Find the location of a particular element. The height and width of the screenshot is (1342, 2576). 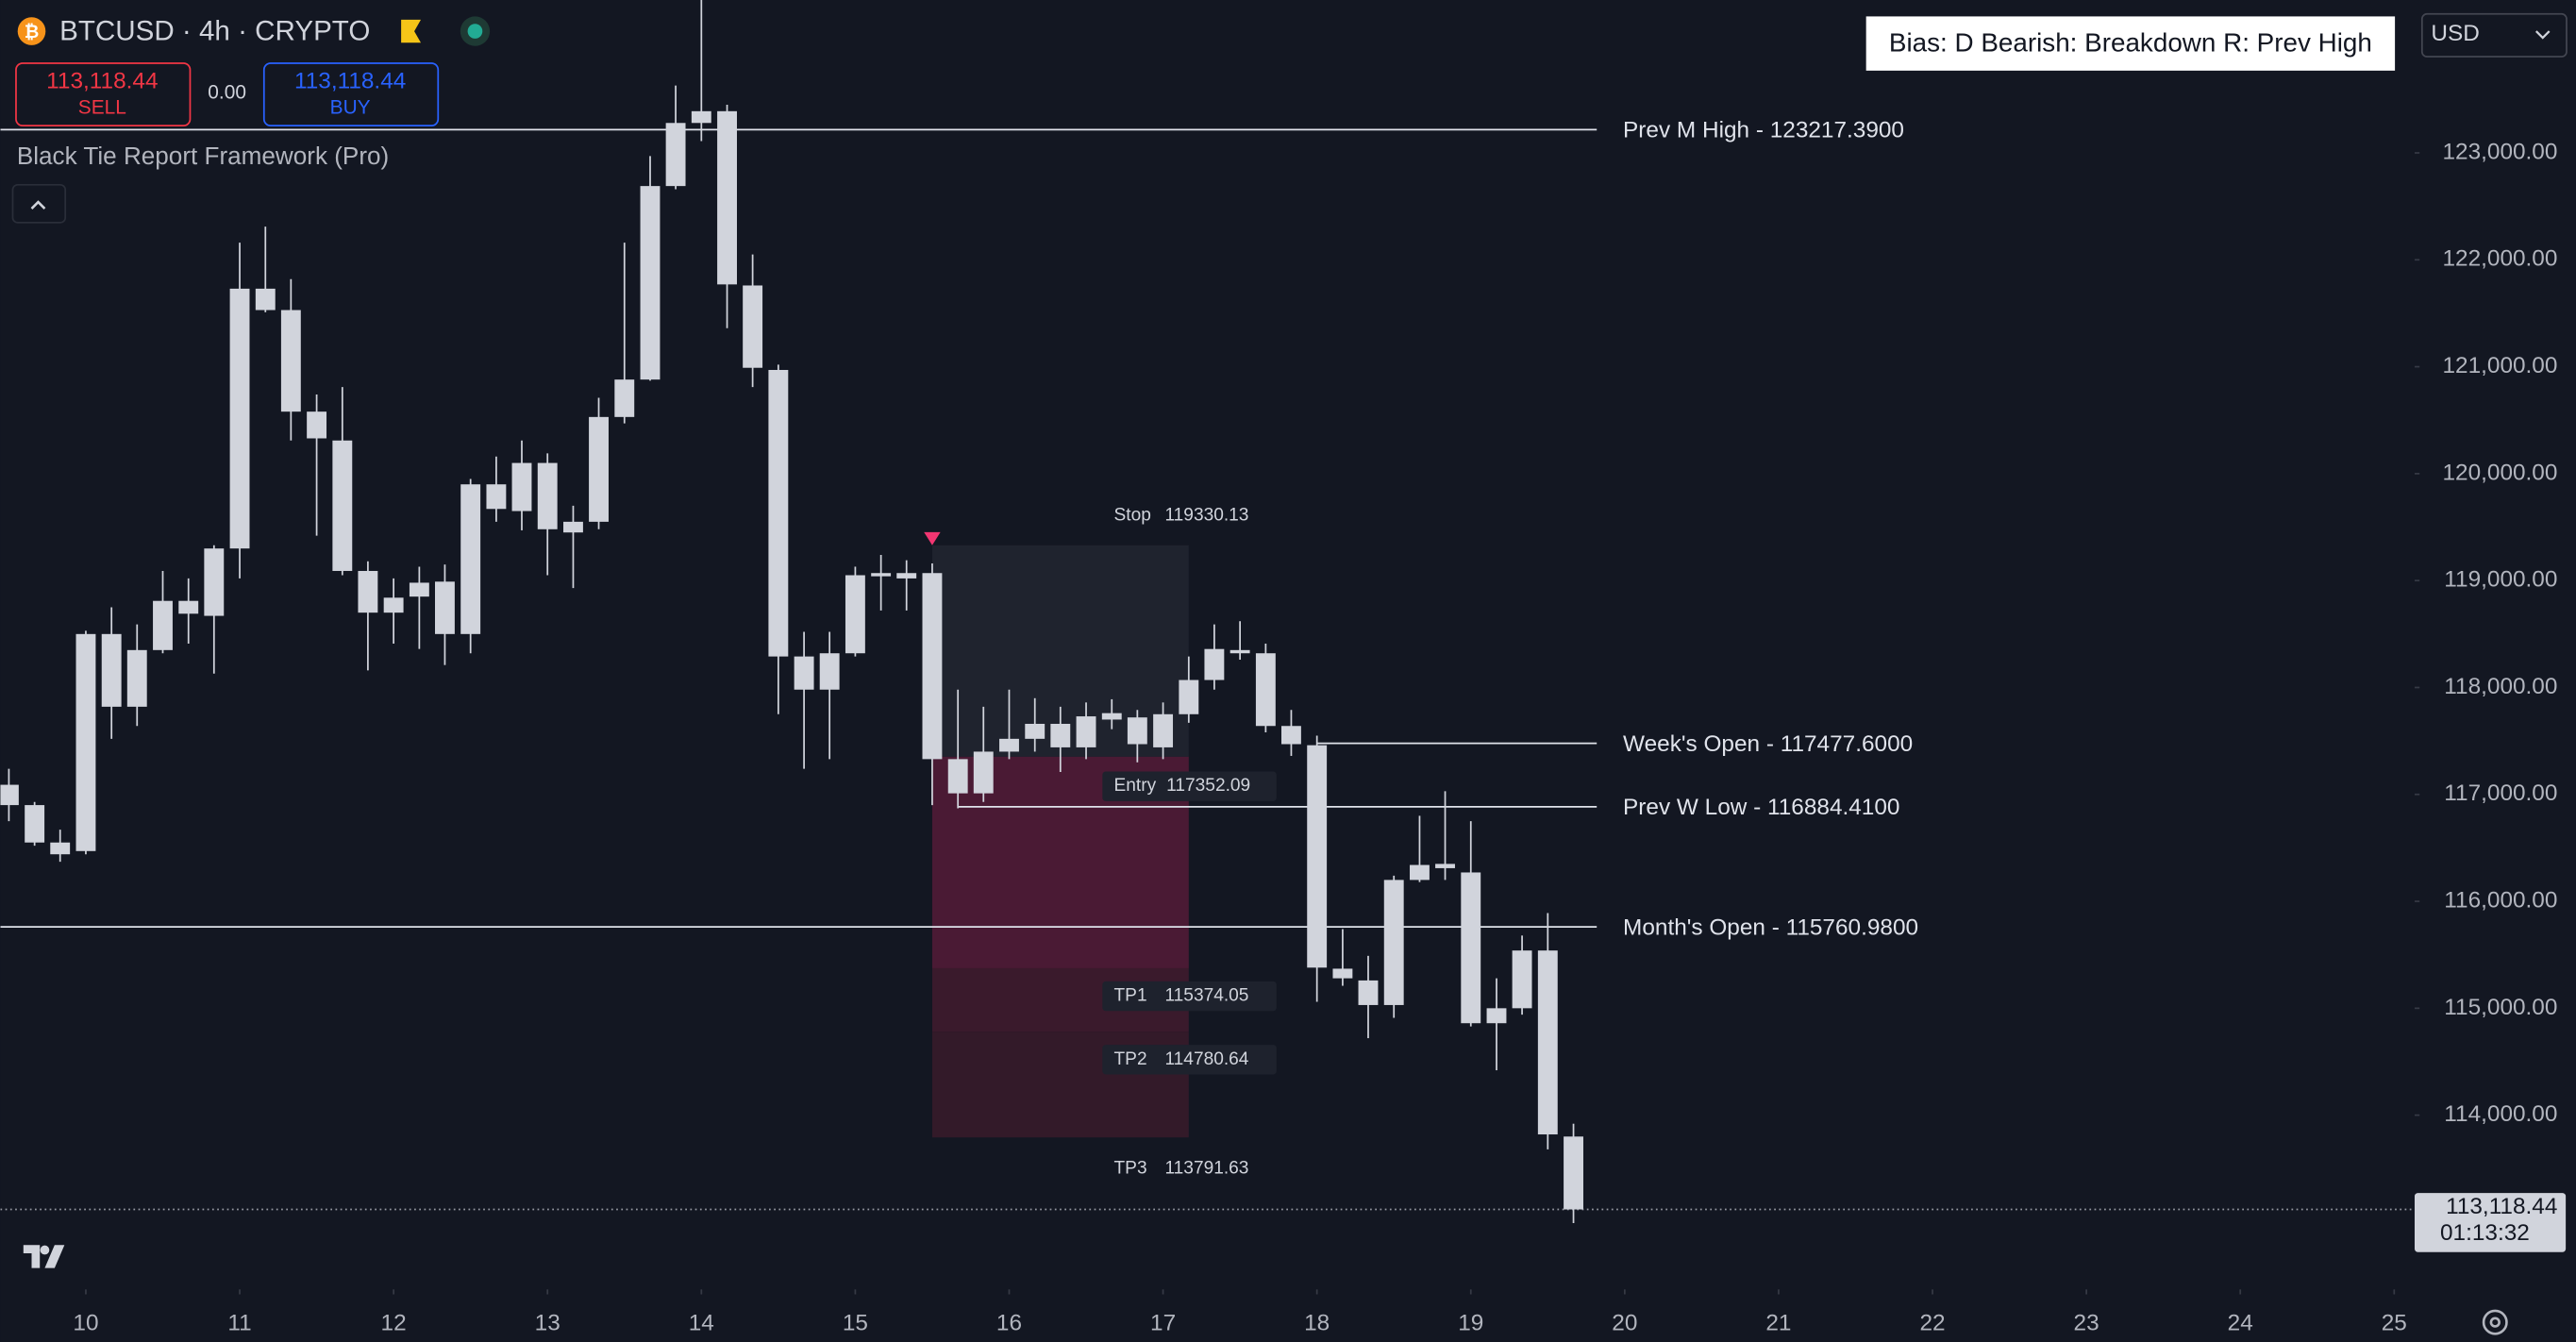

currency-box is located at coordinates (2494, 35).